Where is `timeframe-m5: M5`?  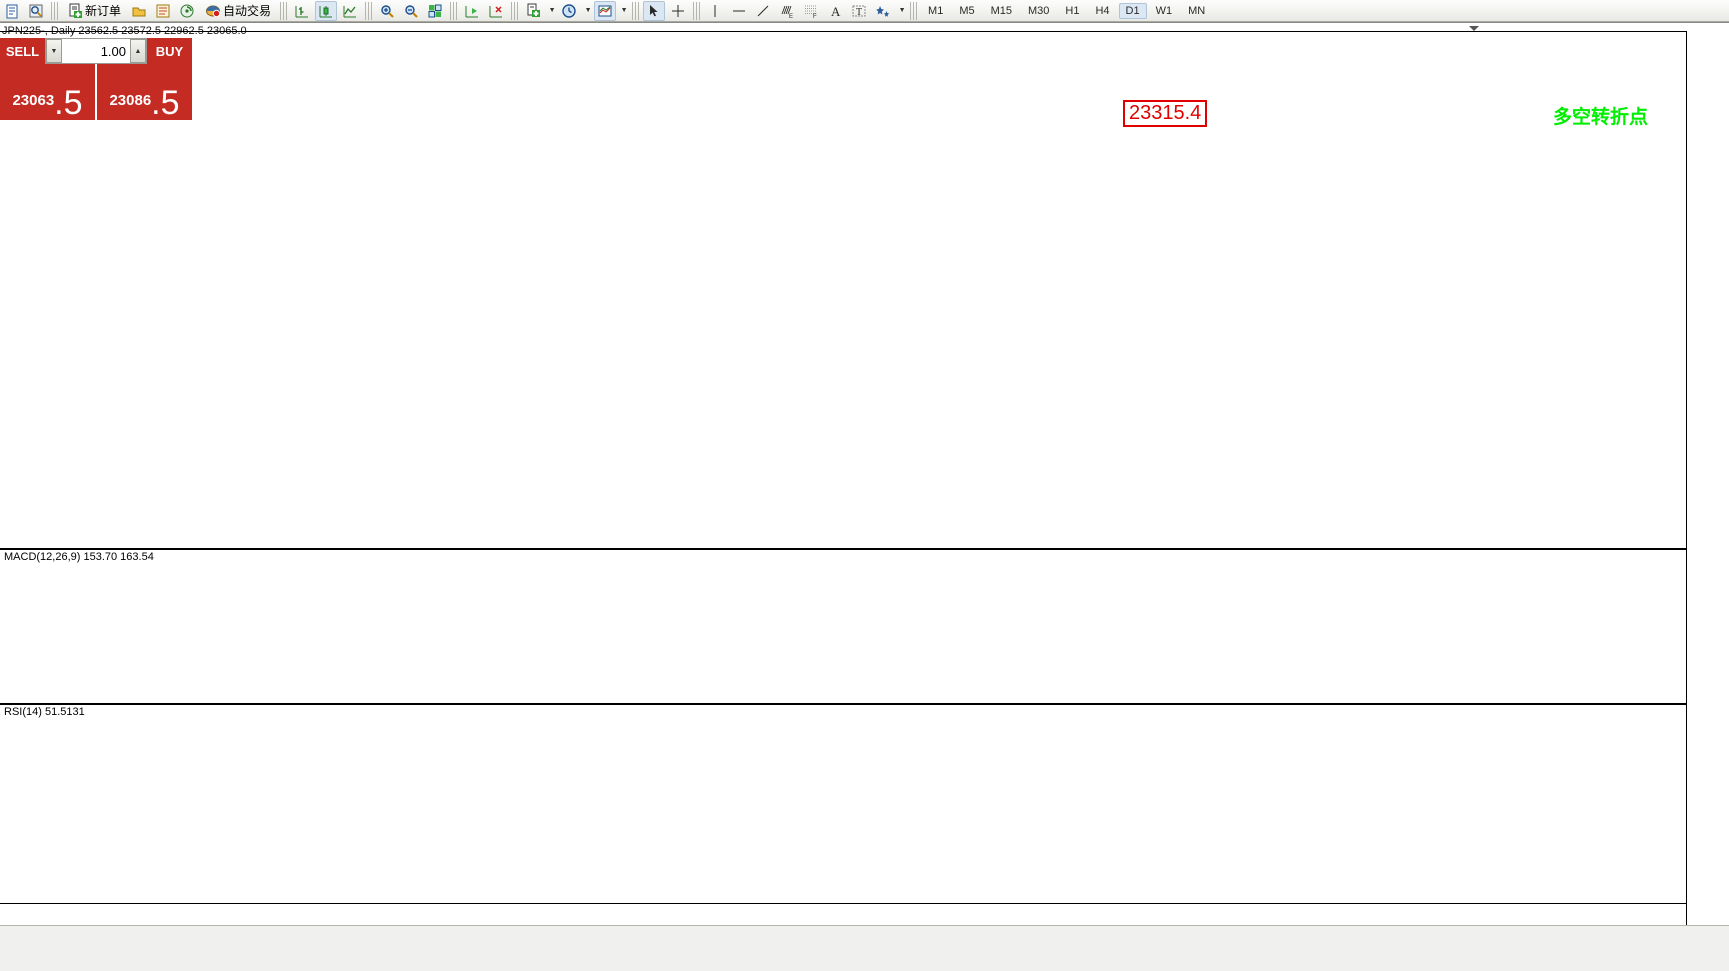 timeframe-m5: M5 is located at coordinates (967, 10).